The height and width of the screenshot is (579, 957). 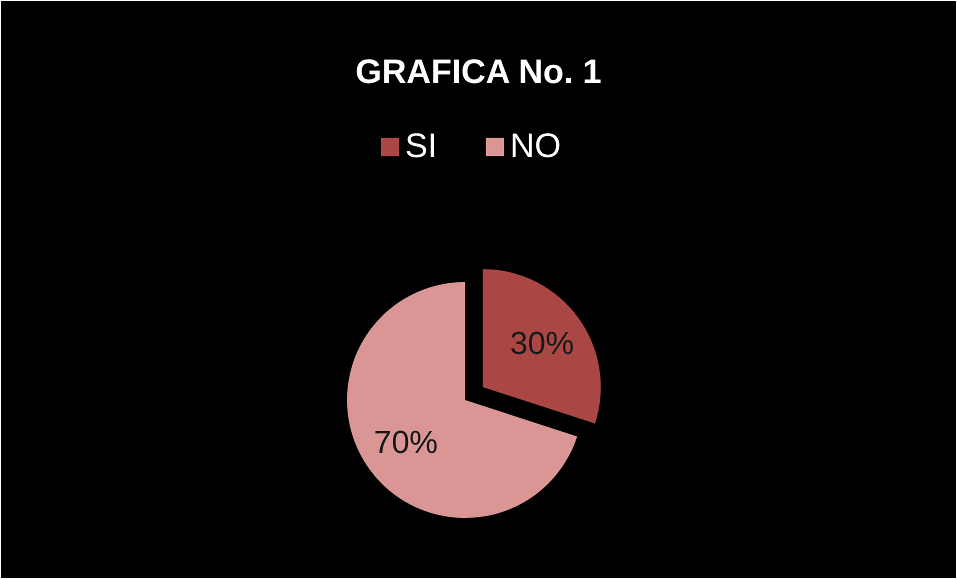 What do you see at coordinates (535, 146) in the screenshot?
I see `legend-label: NO` at bounding box center [535, 146].